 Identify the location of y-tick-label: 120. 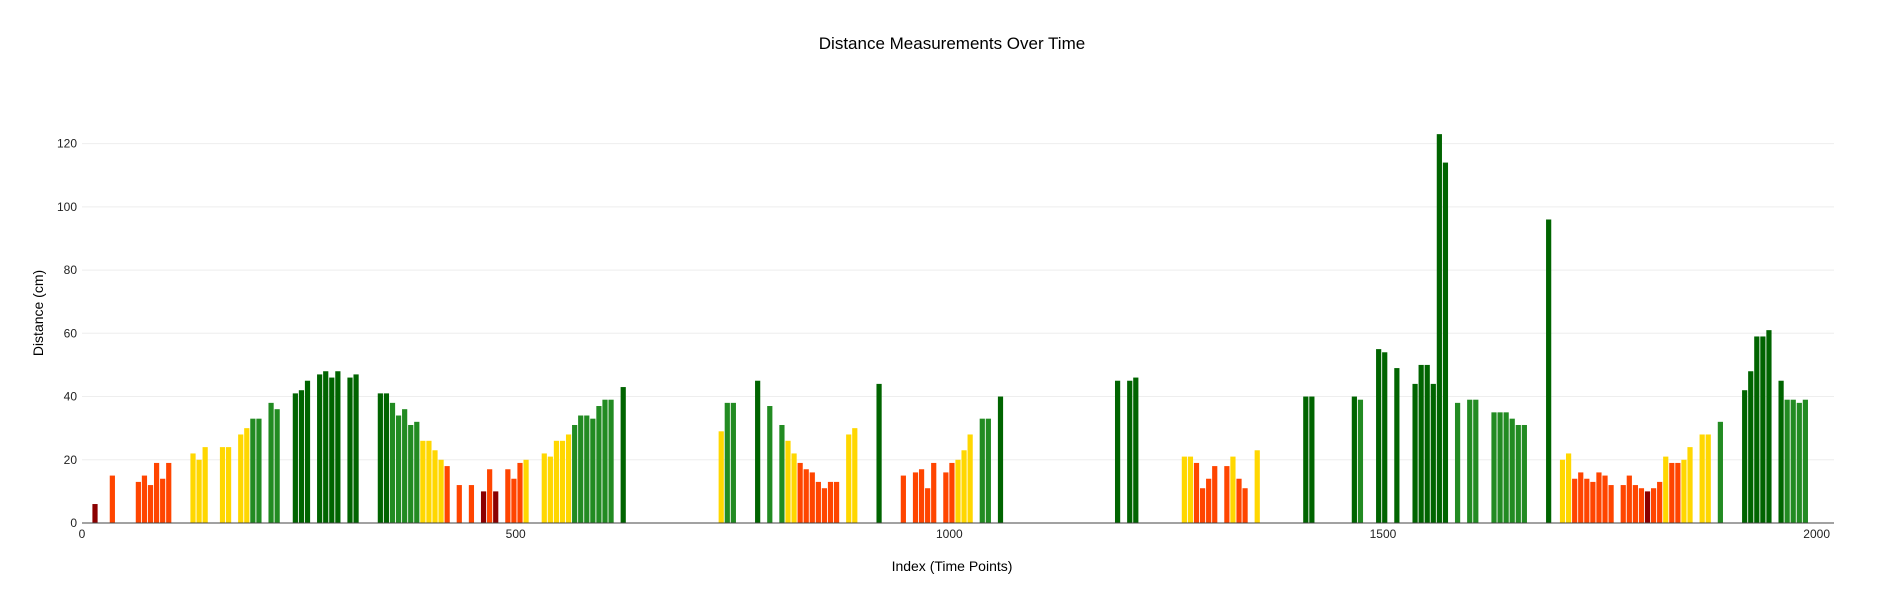
(67, 144).